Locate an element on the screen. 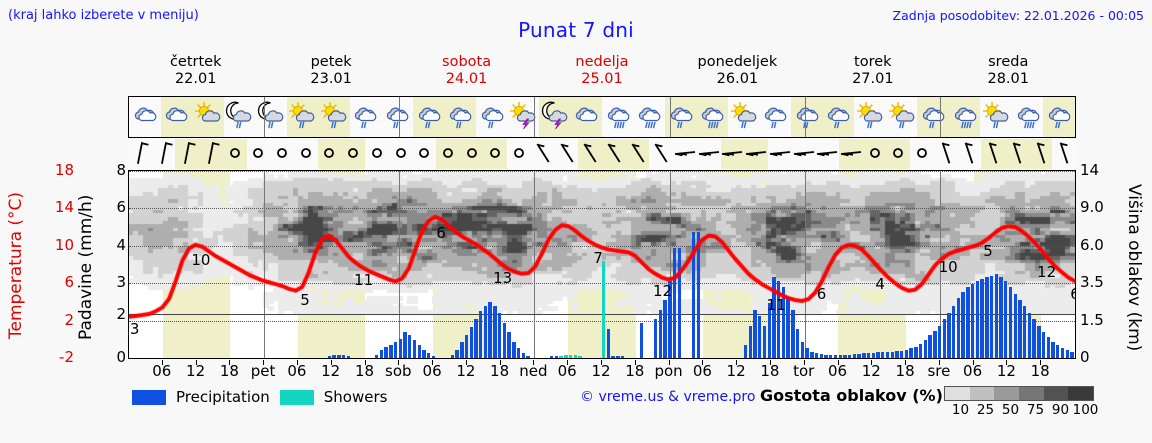 This screenshot has width=1152, height=443. day-name: nedelja is located at coordinates (602, 62).